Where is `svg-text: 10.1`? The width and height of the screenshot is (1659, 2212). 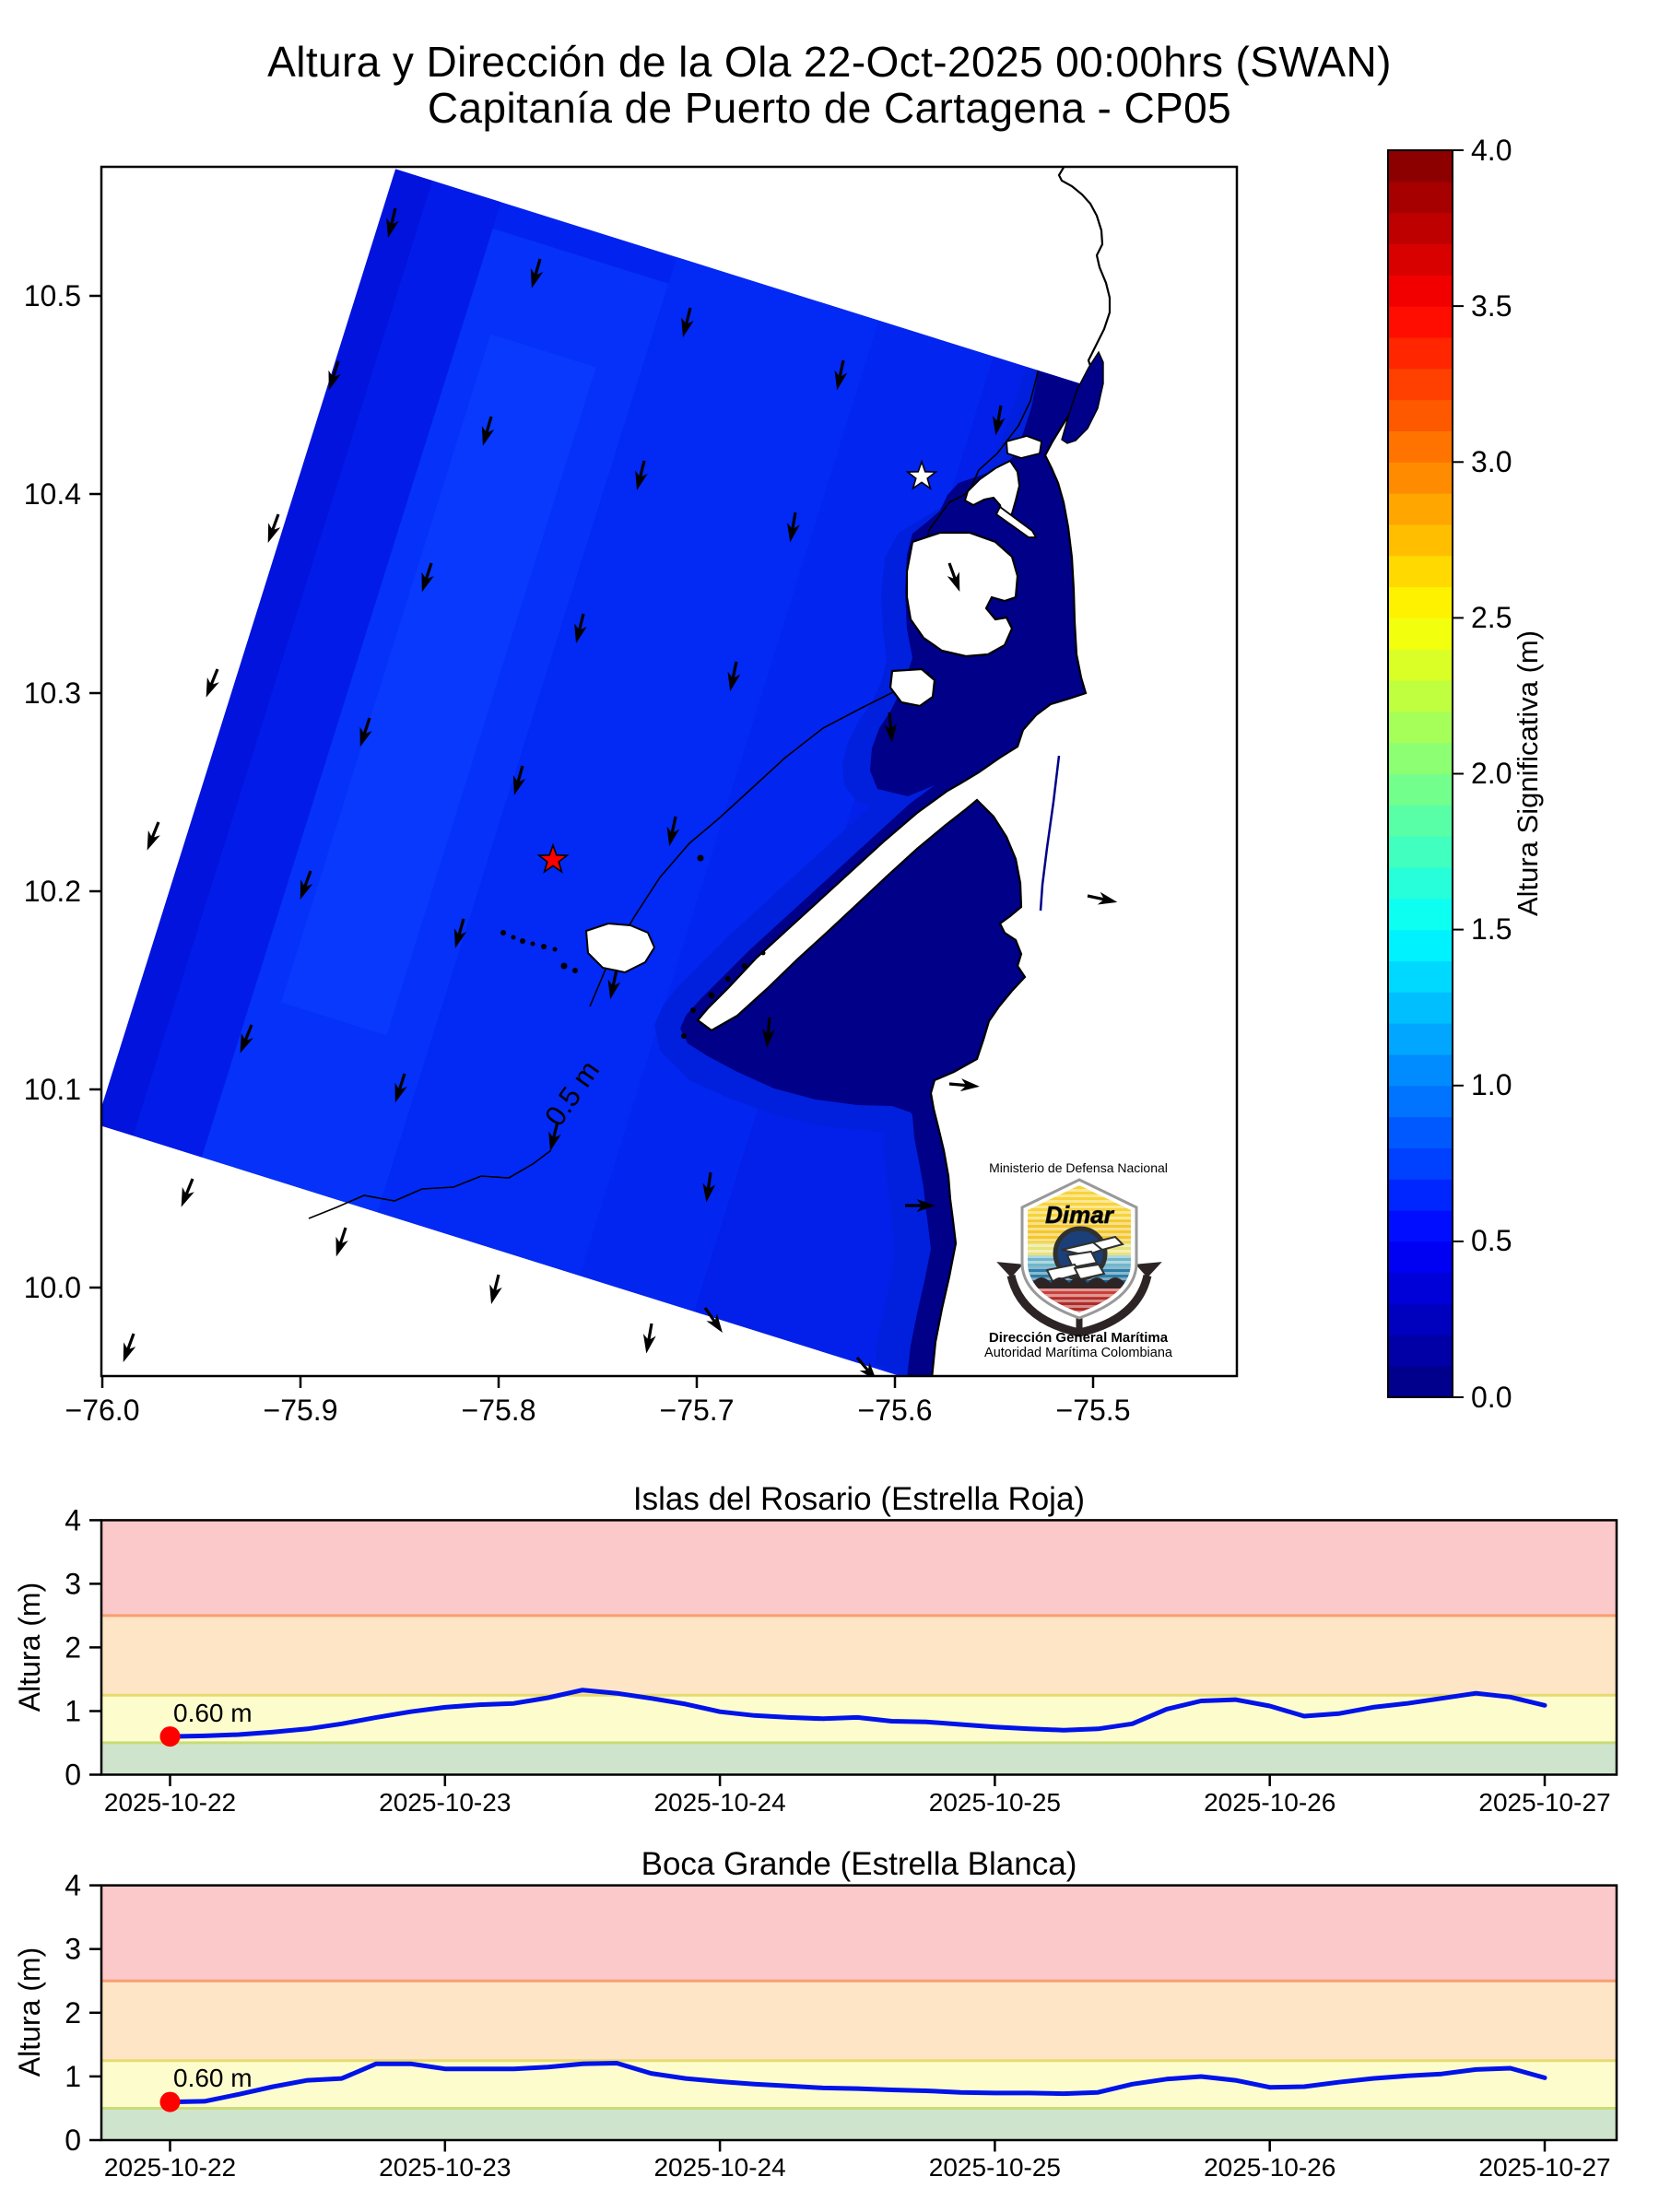
svg-text: 10.1 is located at coordinates (52, 1089).